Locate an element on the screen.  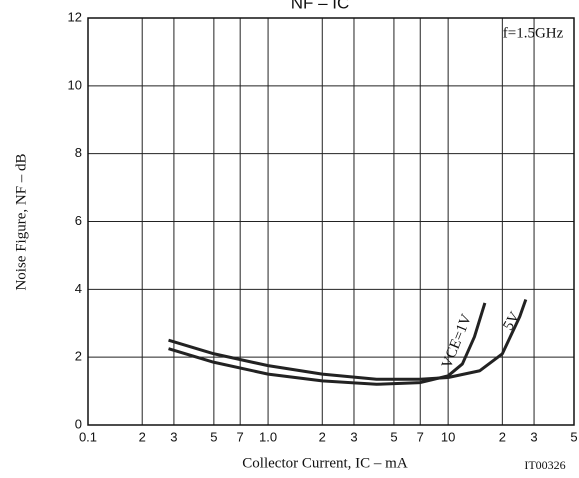
x-tick-label: 1.0 is located at coordinates (268, 436).